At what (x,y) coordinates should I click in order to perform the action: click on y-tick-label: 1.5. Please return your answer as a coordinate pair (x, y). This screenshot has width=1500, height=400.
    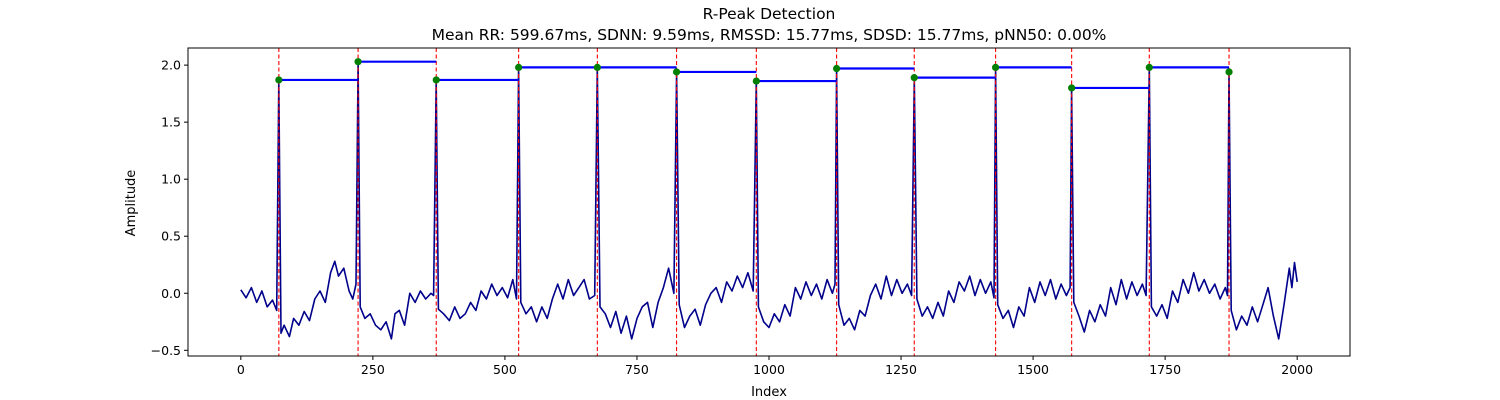
    Looking at the image, I should click on (171, 122).